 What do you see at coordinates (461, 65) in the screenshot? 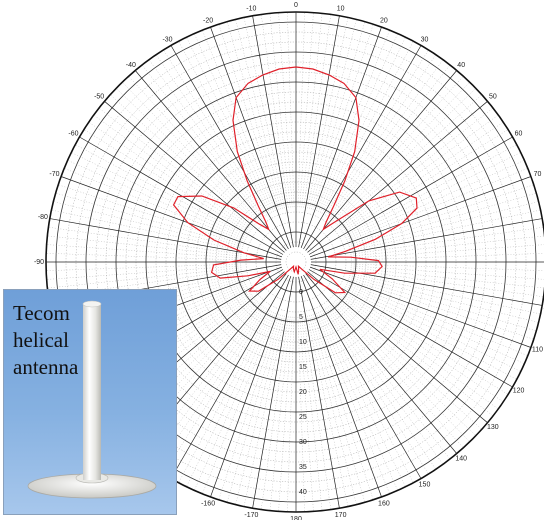
I see `angular-tick-label: 40` at bounding box center [461, 65].